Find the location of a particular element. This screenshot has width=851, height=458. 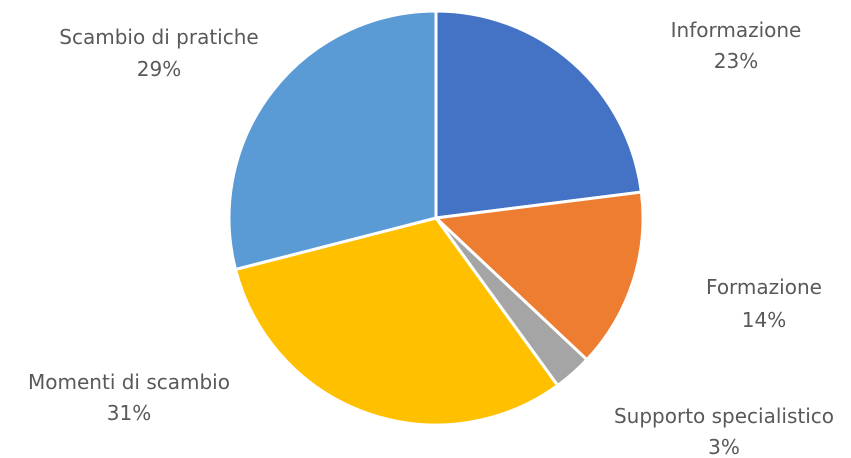

data-label-scambio-di-pratiche-name: Scambio di pratiche is located at coordinates (158, 37).